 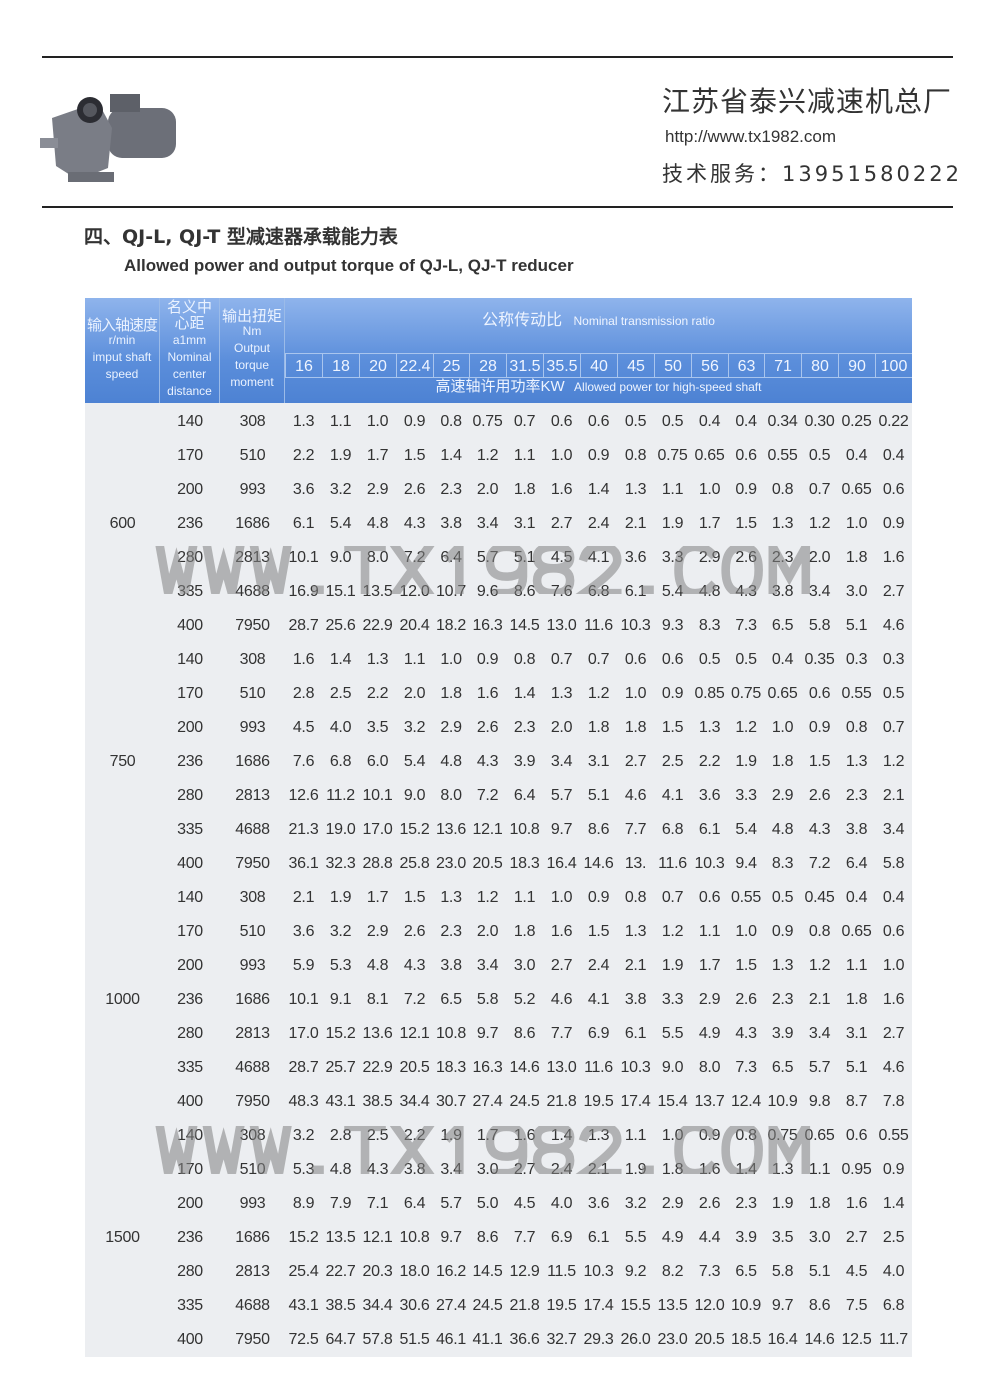 What do you see at coordinates (746, 727) in the screenshot?
I see `power-cell: 1.2` at bounding box center [746, 727].